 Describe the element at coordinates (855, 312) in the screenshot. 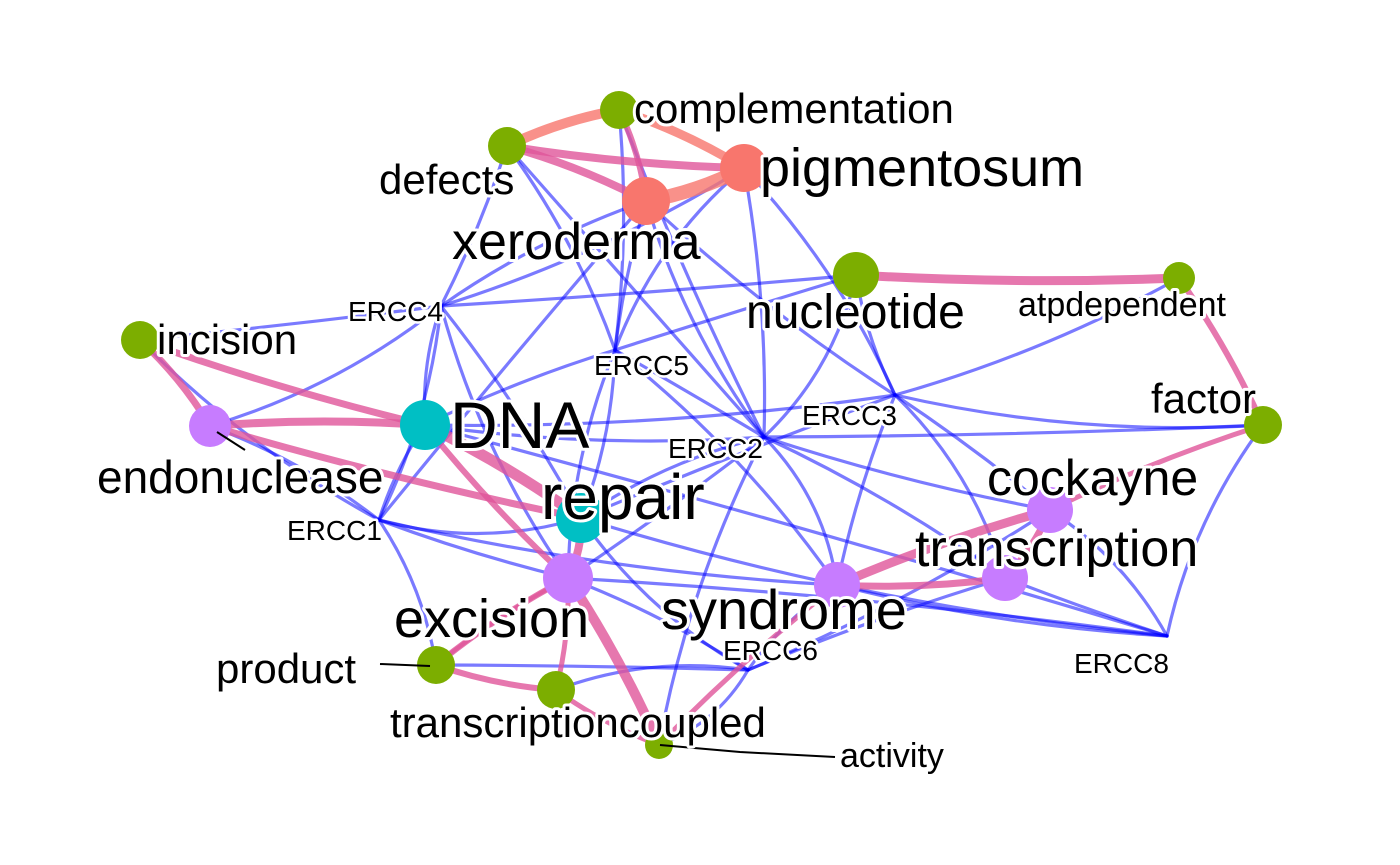

I see `label-nucleotide: nucleotide` at that location.